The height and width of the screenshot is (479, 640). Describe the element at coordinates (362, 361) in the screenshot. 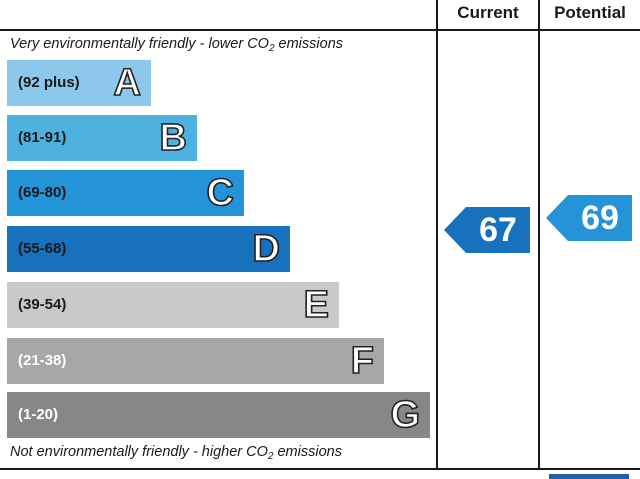

I see `band-letter: F` at that location.